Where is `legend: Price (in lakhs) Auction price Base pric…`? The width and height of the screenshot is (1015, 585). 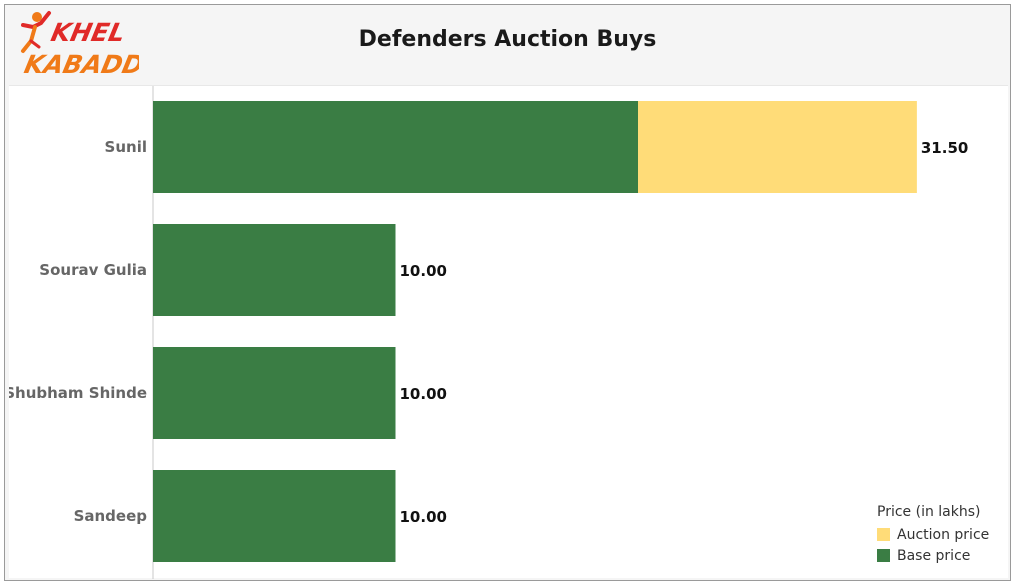 legend: Price (in lakhs) Auction price Base pric… is located at coordinates (941, 535).